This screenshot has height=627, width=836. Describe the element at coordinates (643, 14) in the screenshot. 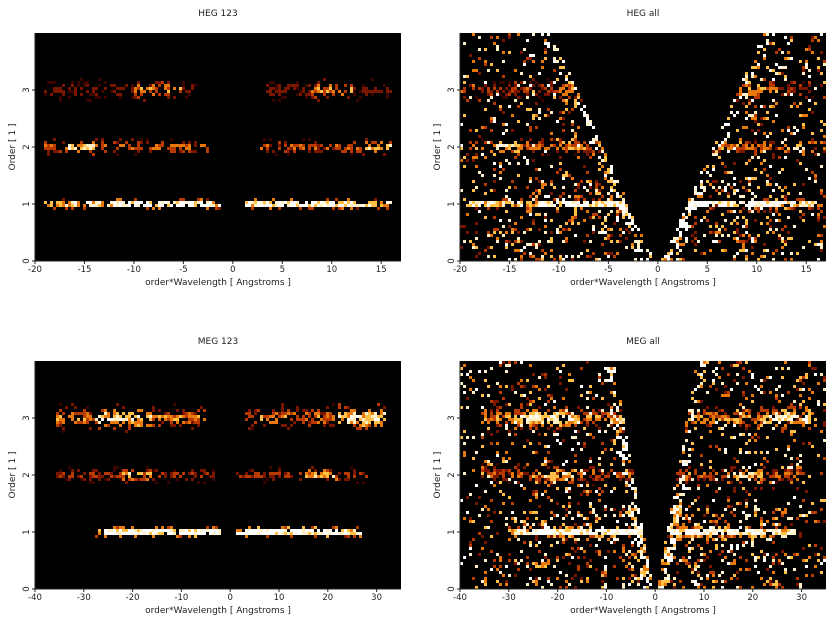

I see `panel-title: HEG all` at that location.